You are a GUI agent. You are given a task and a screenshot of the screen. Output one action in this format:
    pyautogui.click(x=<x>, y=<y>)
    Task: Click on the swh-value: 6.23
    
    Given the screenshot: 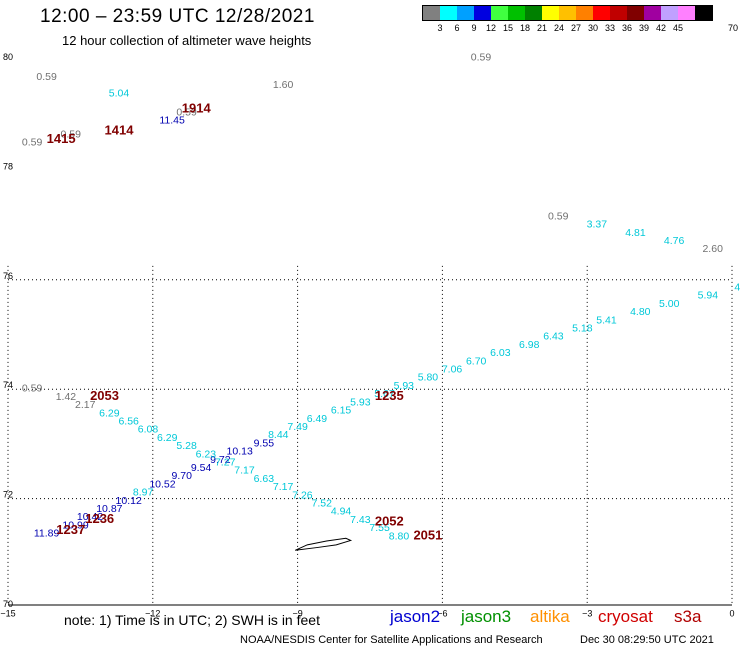 What is the action you would take?
    pyautogui.click(x=206, y=454)
    